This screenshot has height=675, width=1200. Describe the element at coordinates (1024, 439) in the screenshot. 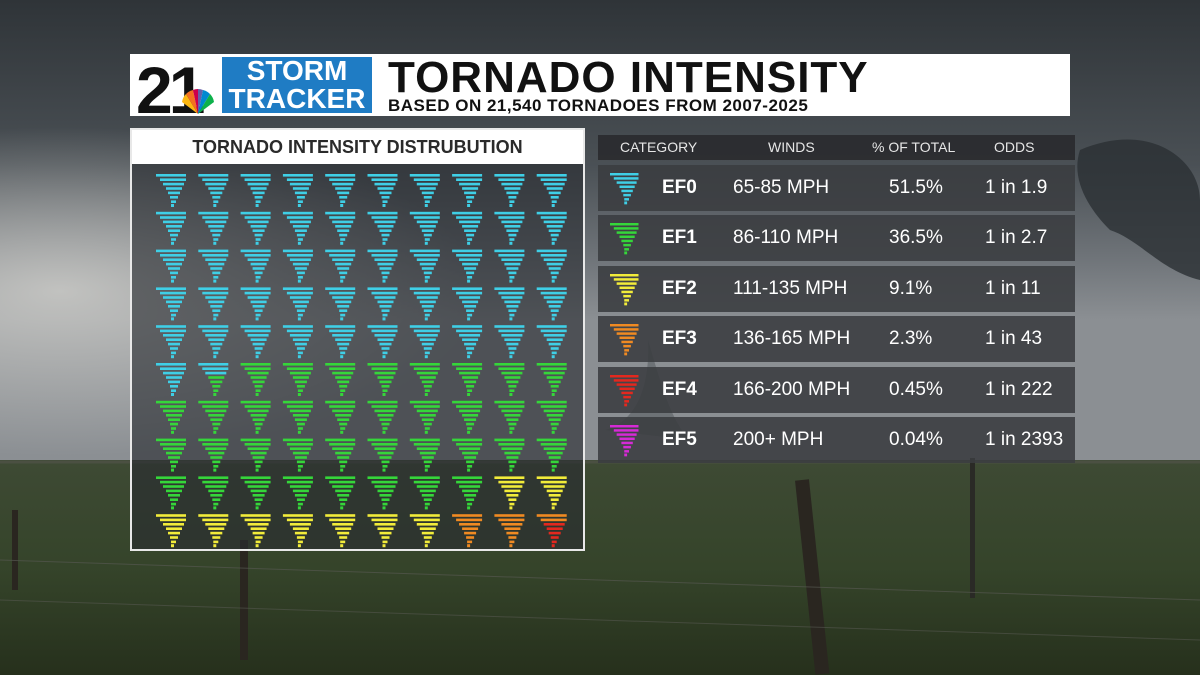

I see `row-odds: 1 in 2393` at that location.